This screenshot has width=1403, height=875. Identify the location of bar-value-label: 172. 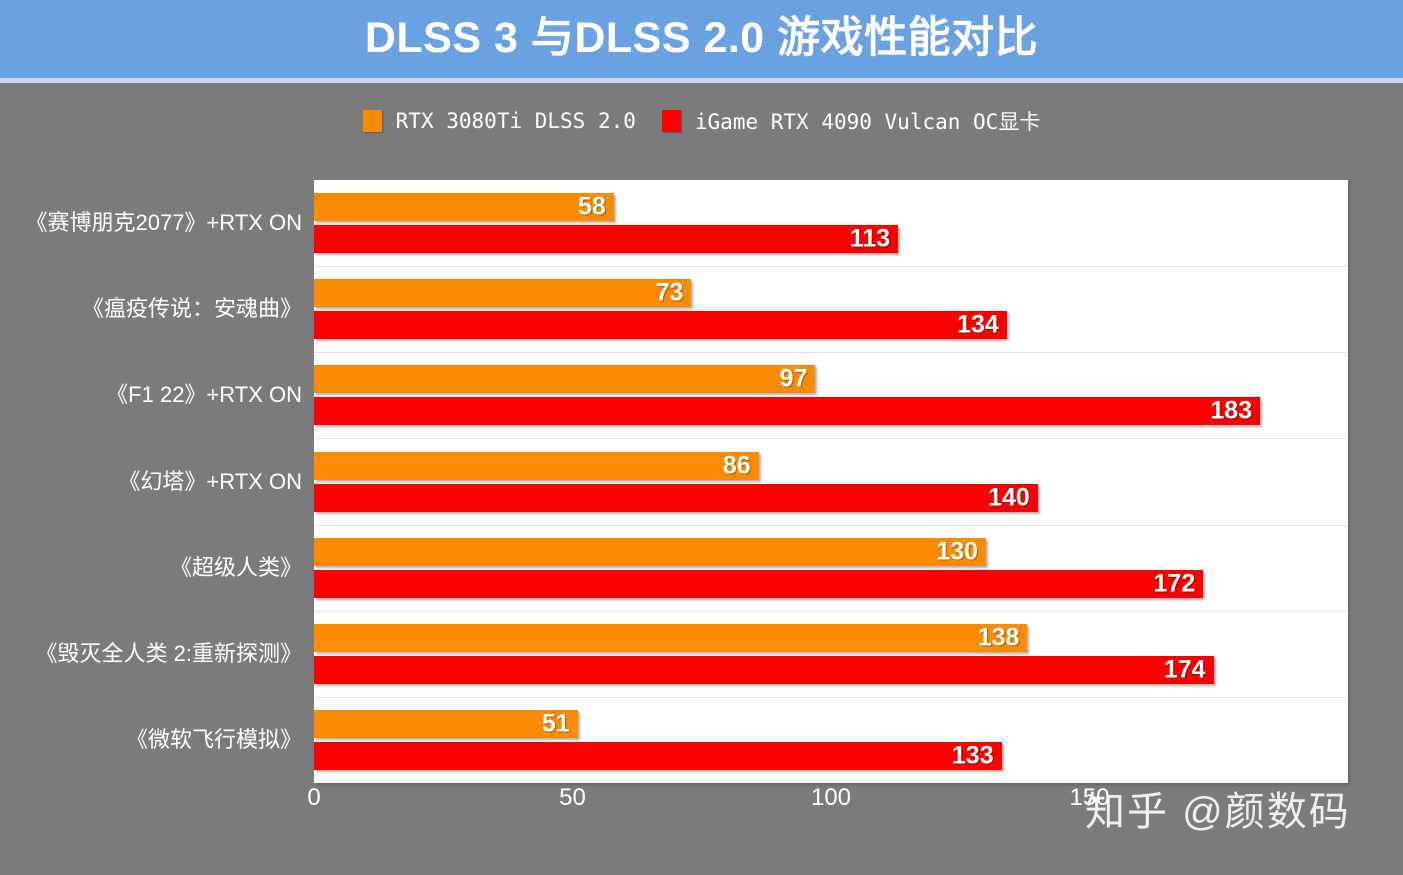
(1174, 583).